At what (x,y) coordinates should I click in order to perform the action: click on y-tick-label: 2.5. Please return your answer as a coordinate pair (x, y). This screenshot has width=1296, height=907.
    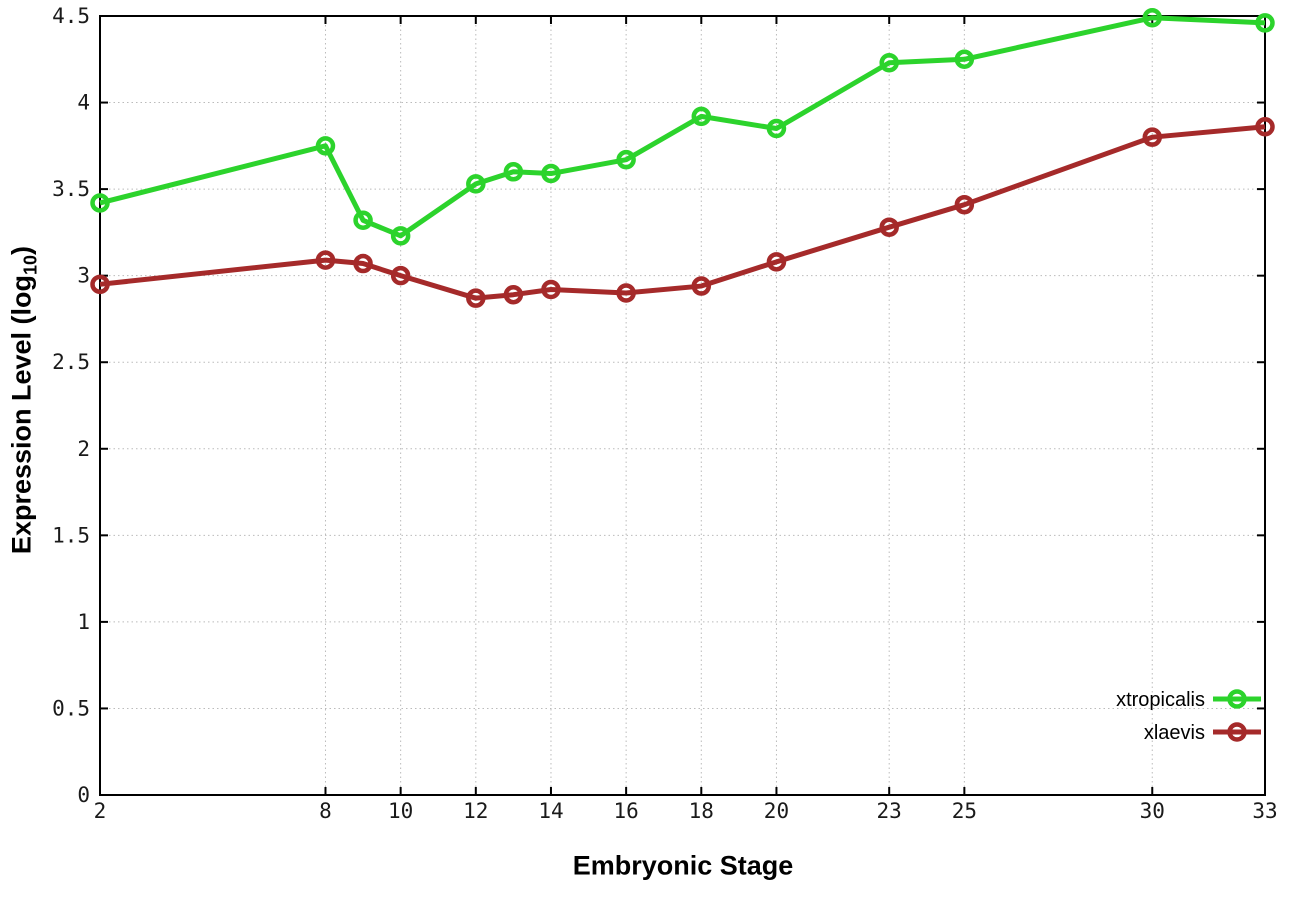
    Looking at the image, I should click on (71, 362).